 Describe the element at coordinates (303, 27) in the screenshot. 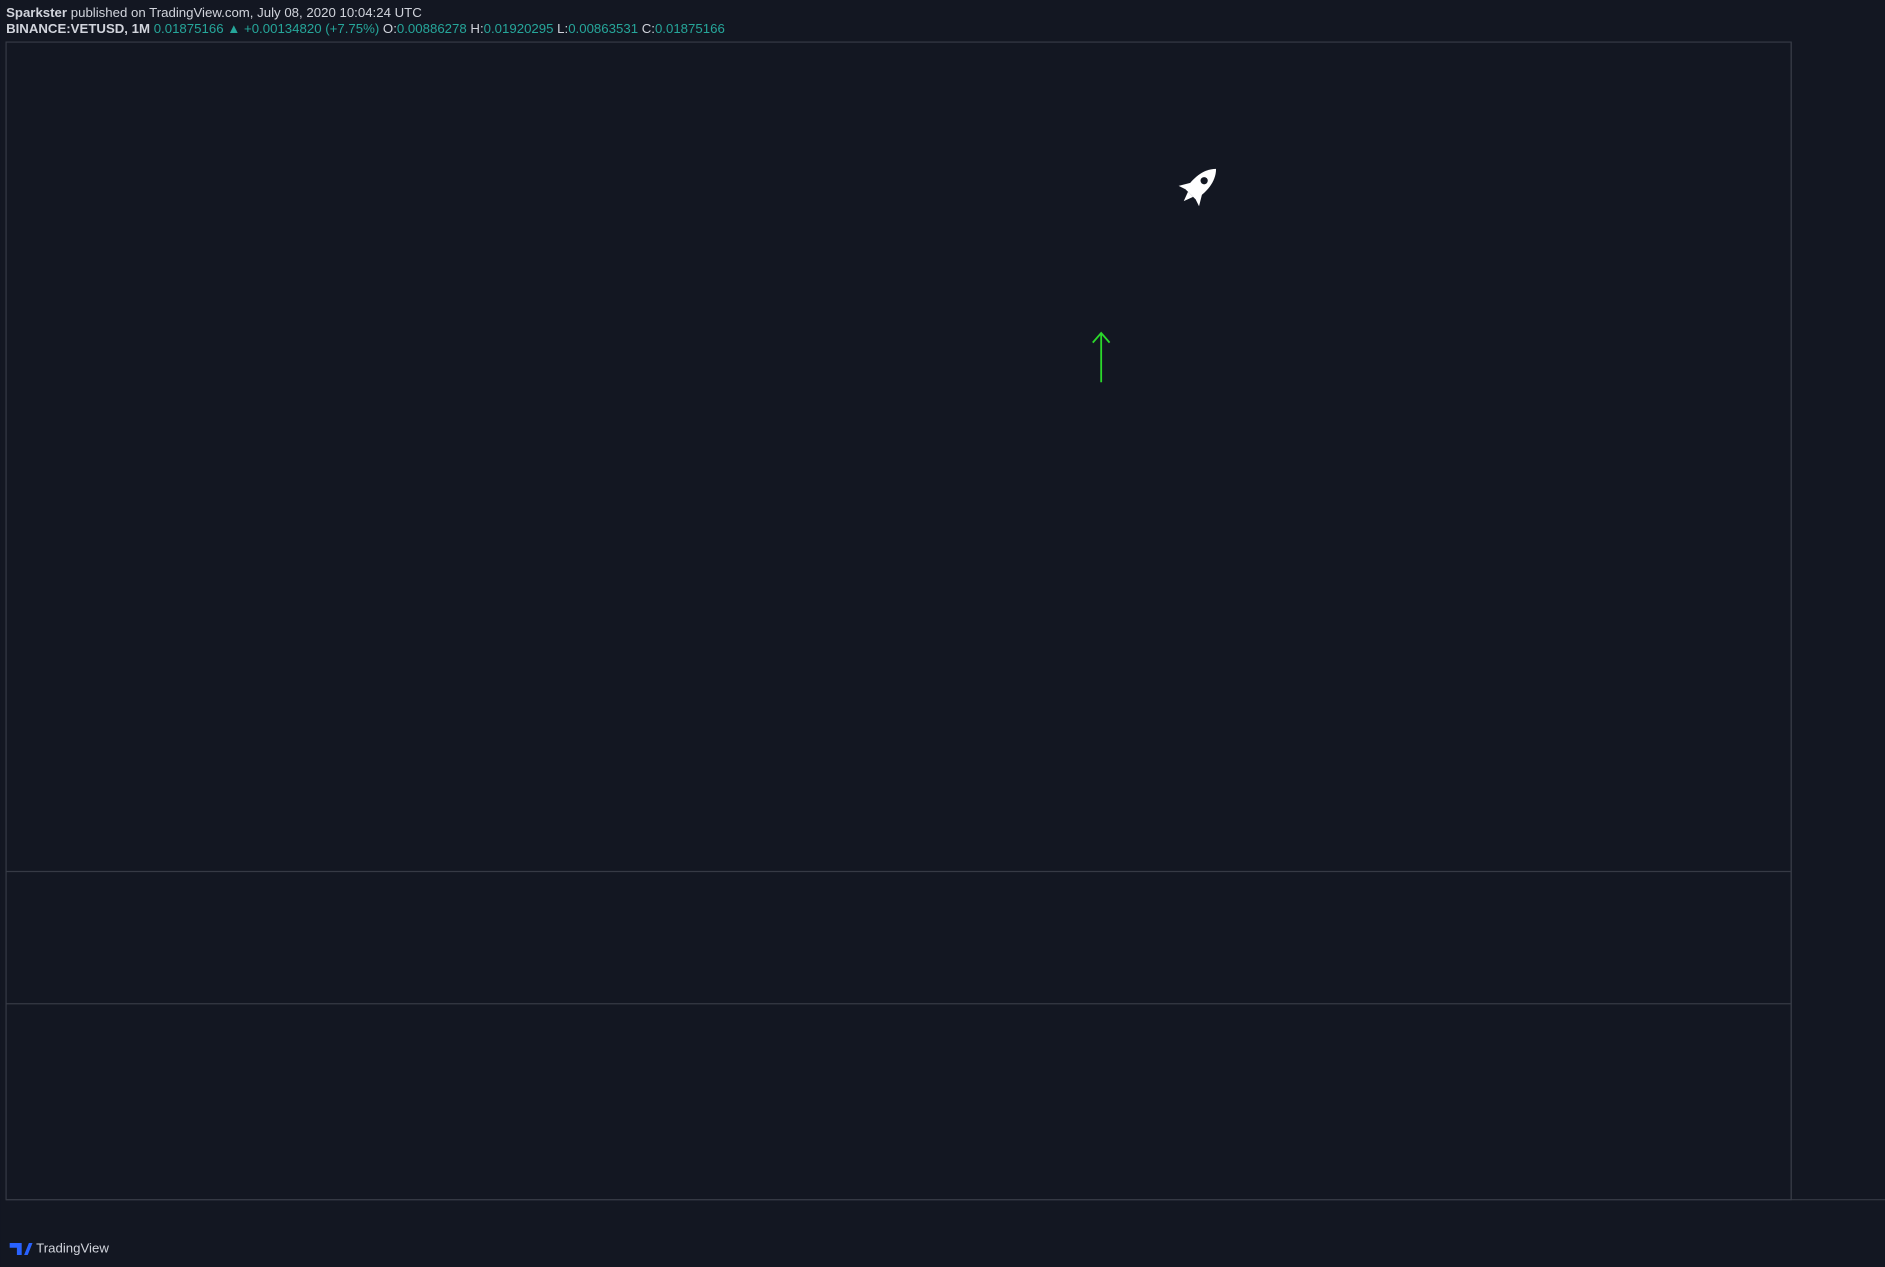

I see `change: ▲ +0.00134820 (+7.75%)` at that location.